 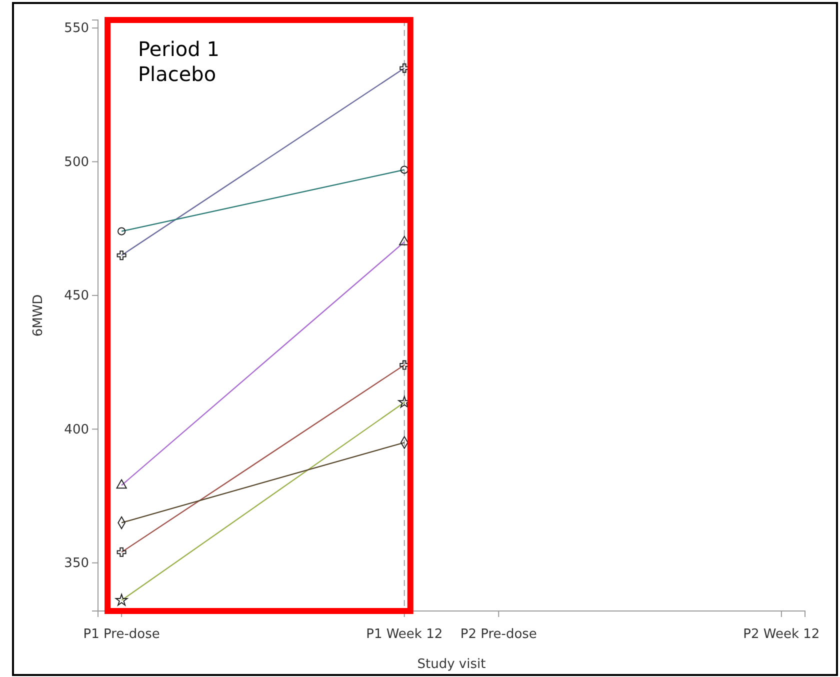 I want to click on x-tick-label: P2 Week 12, so click(x=781, y=634).